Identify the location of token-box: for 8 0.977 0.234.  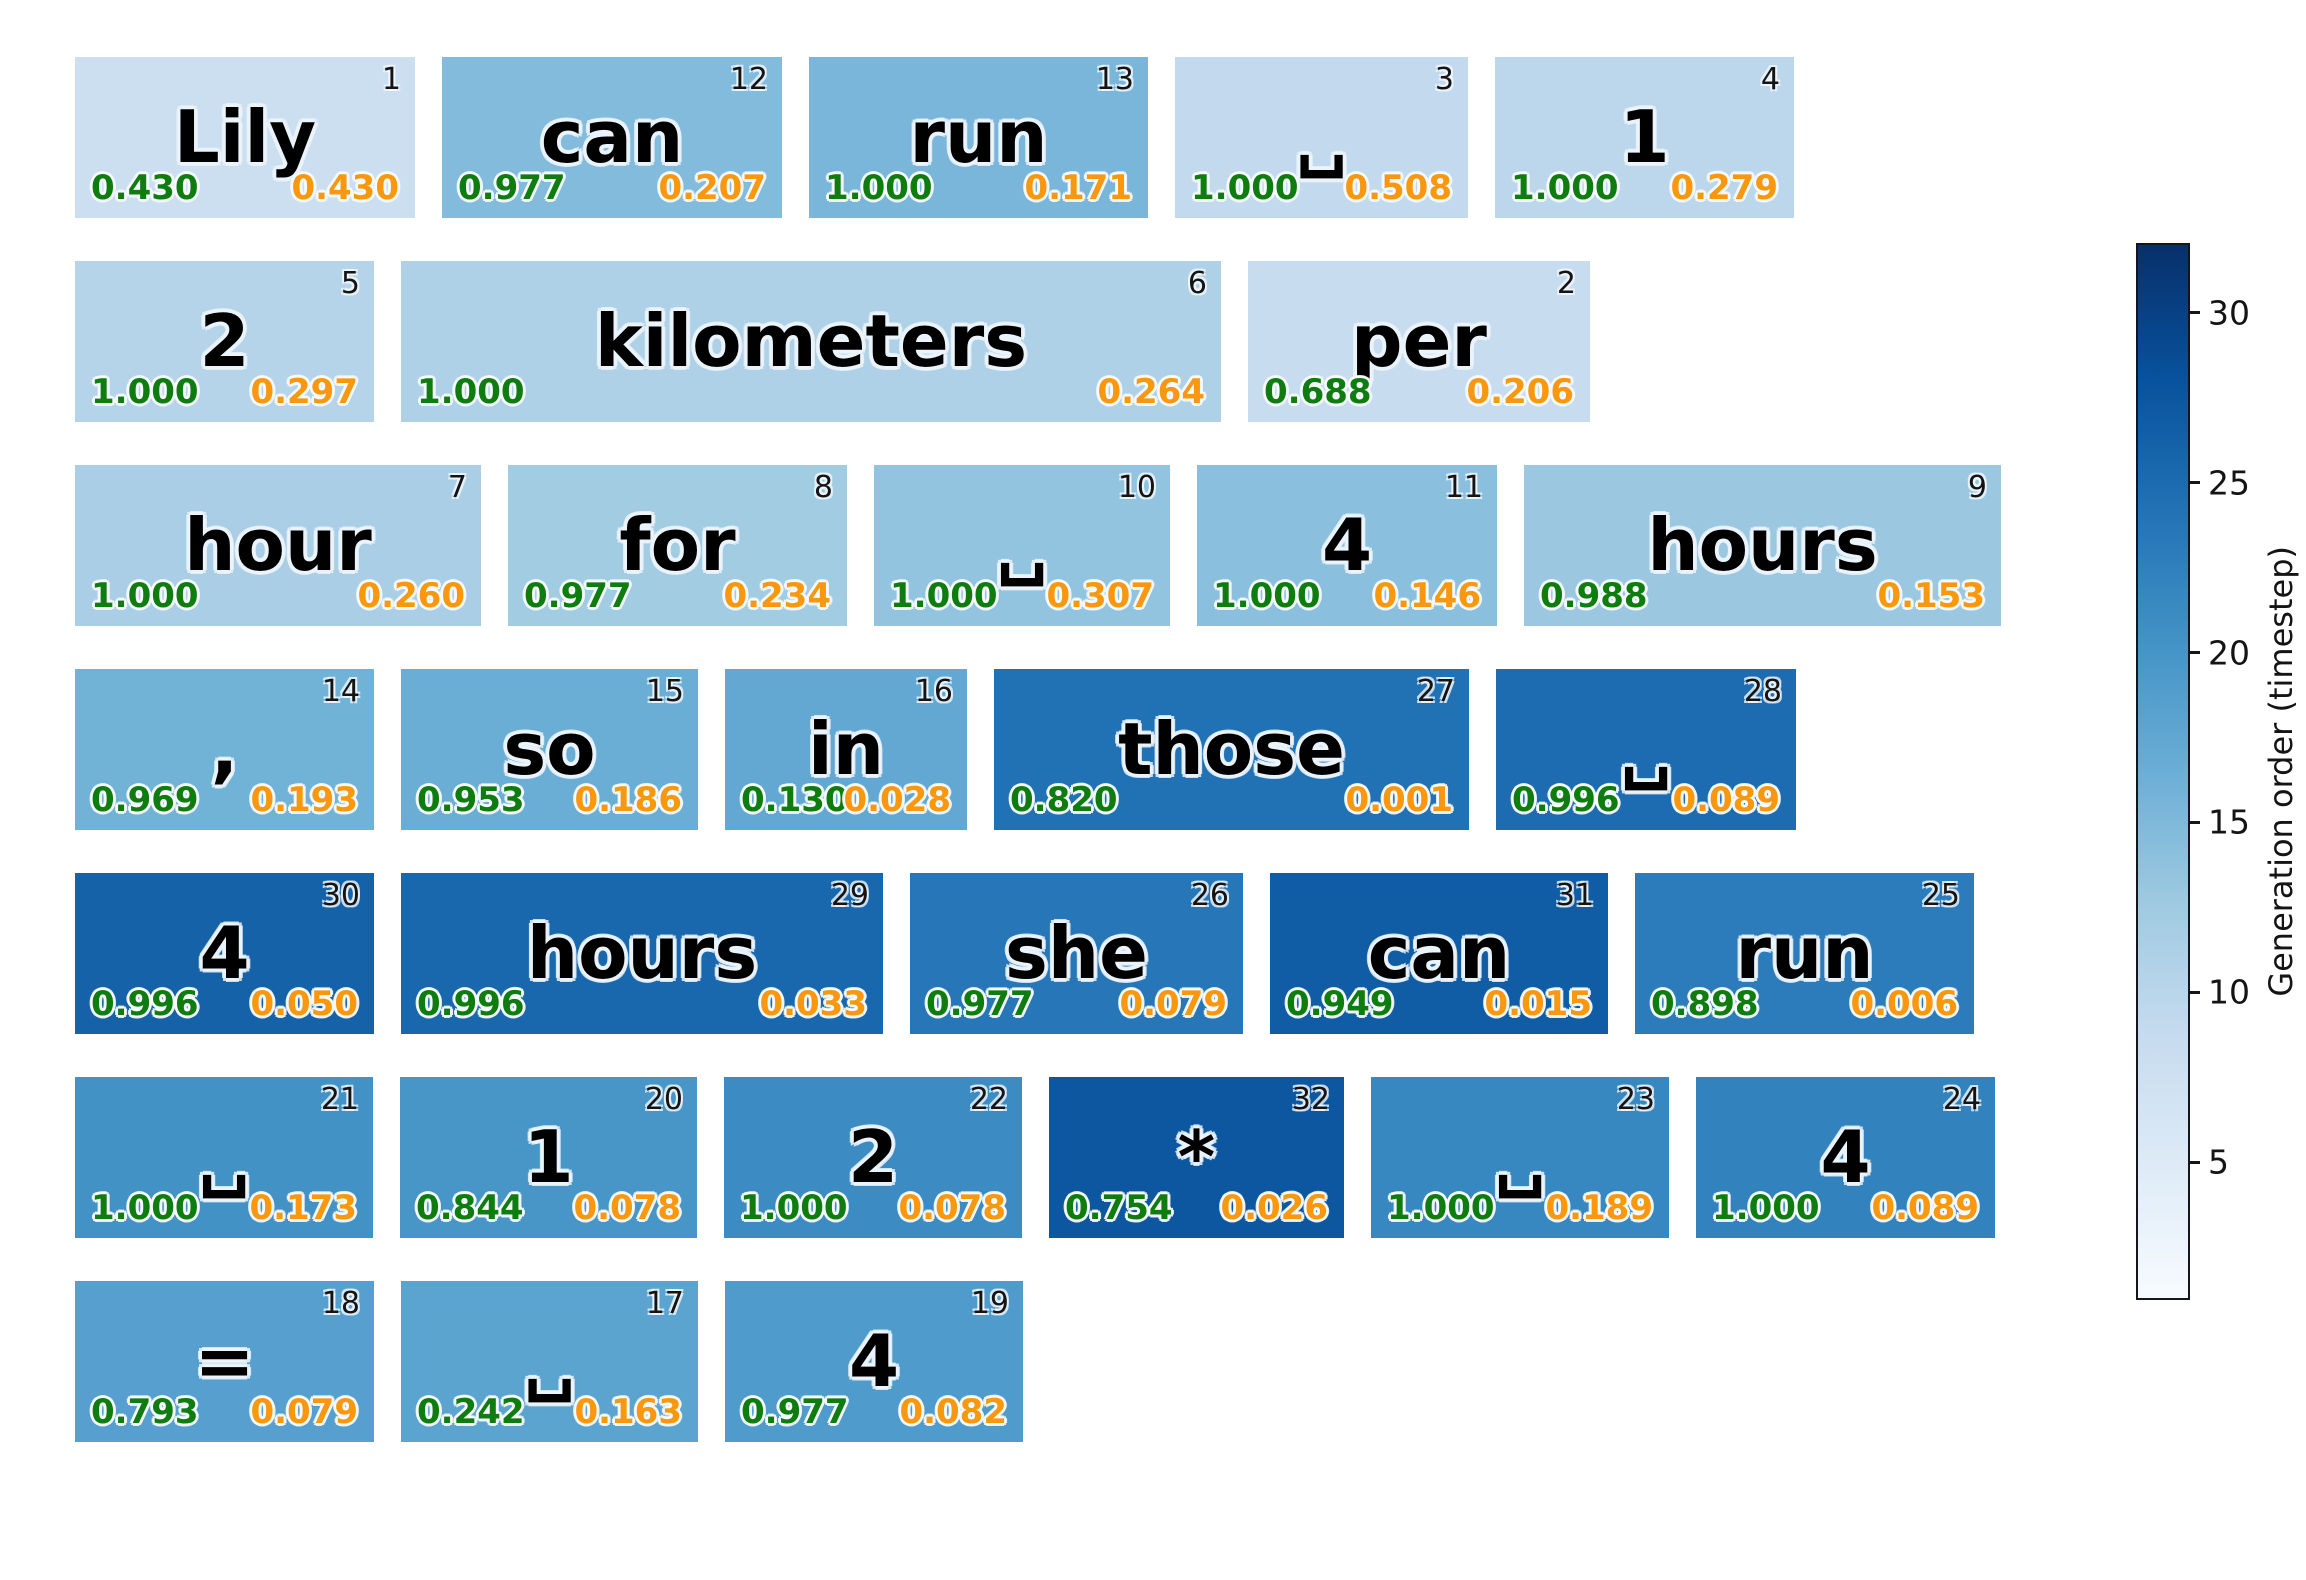
(677, 545).